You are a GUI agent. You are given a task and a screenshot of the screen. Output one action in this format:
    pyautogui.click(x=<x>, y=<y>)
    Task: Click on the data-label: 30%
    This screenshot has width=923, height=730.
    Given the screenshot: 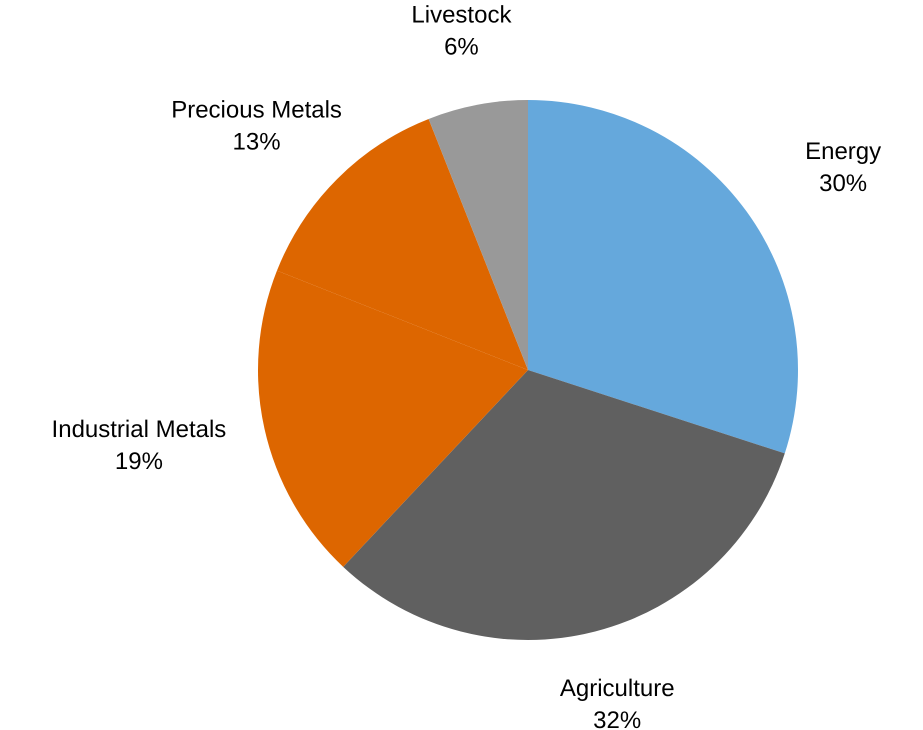 What is the action you would take?
    pyautogui.click(x=843, y=183)
    